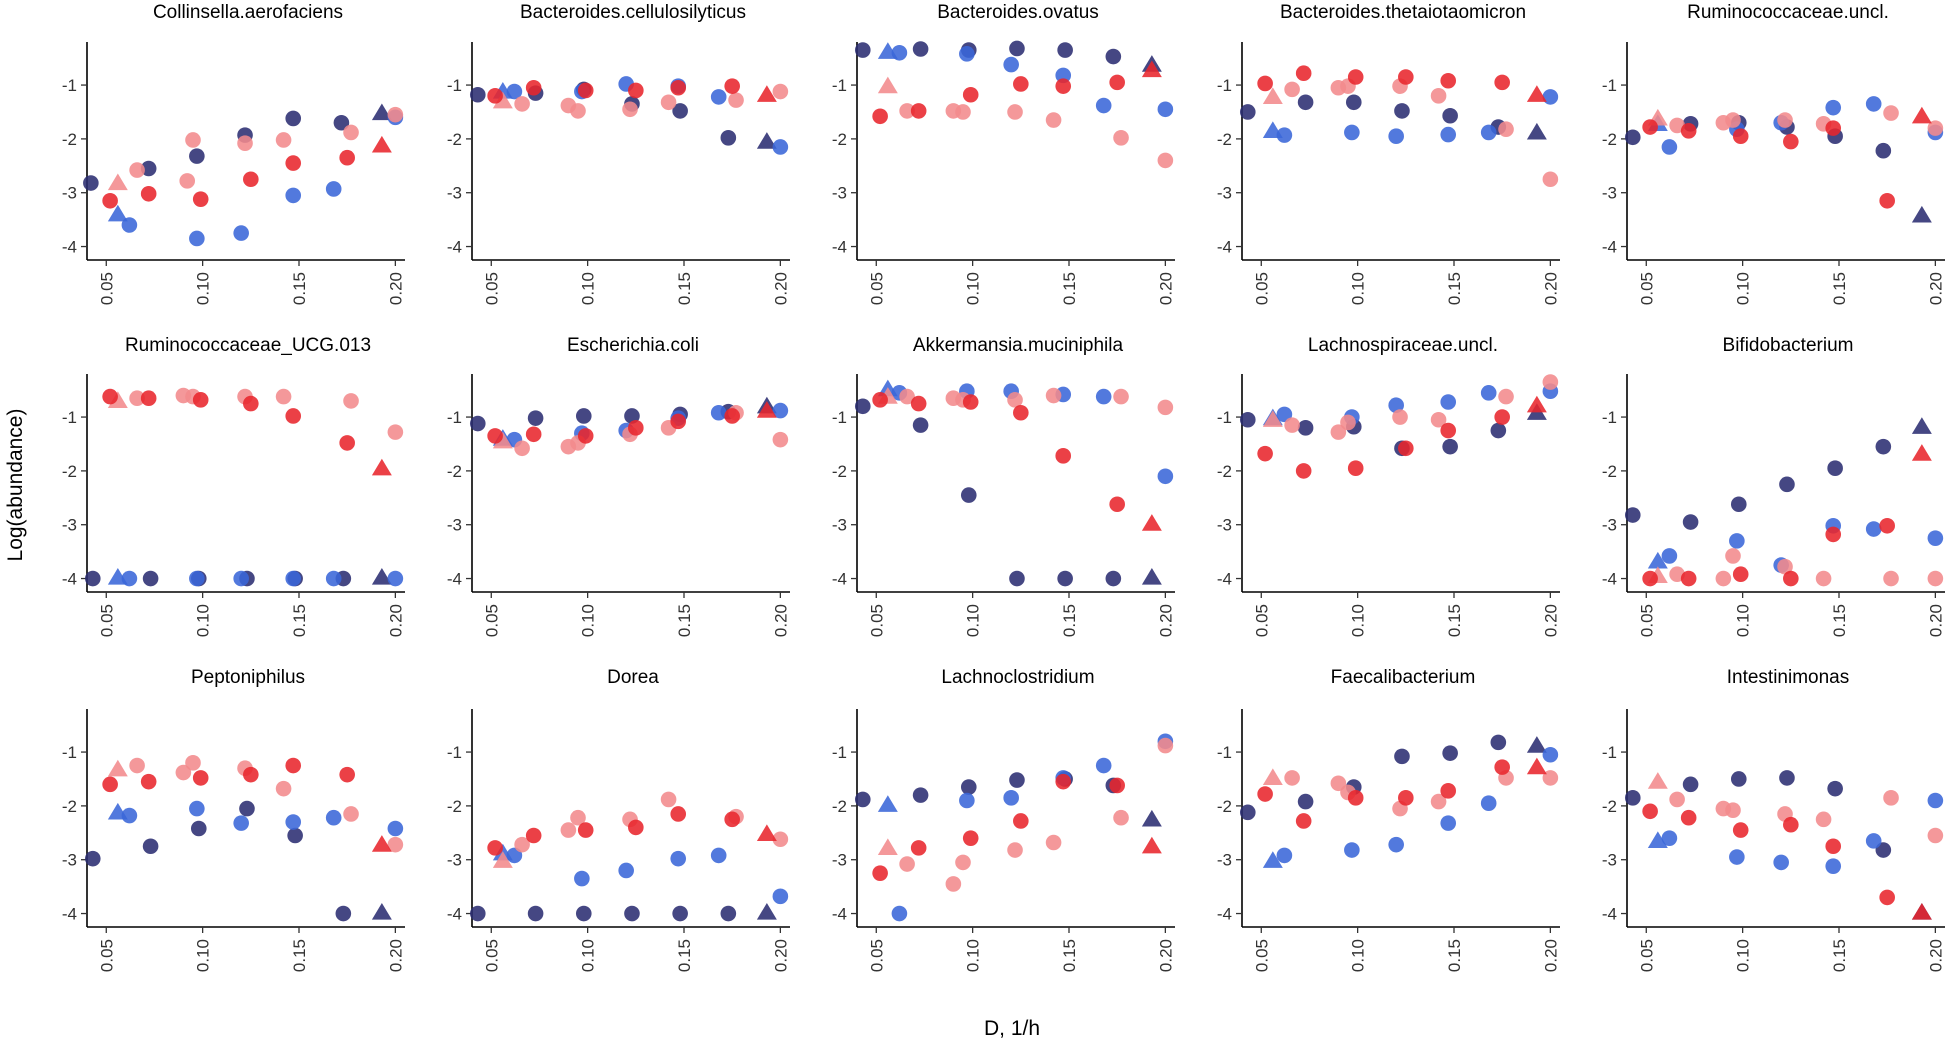 This screenshot has height=1044, width=1950. I want to click on data-point-triangle-navy, so click(381, 112).